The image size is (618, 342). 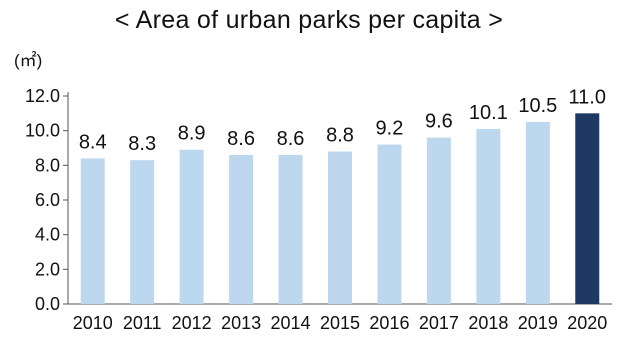 What do you see at coordinates (439, 323) in the screenshot?
I see `x-tick-label: 2017` at bounding box center [439, 323].